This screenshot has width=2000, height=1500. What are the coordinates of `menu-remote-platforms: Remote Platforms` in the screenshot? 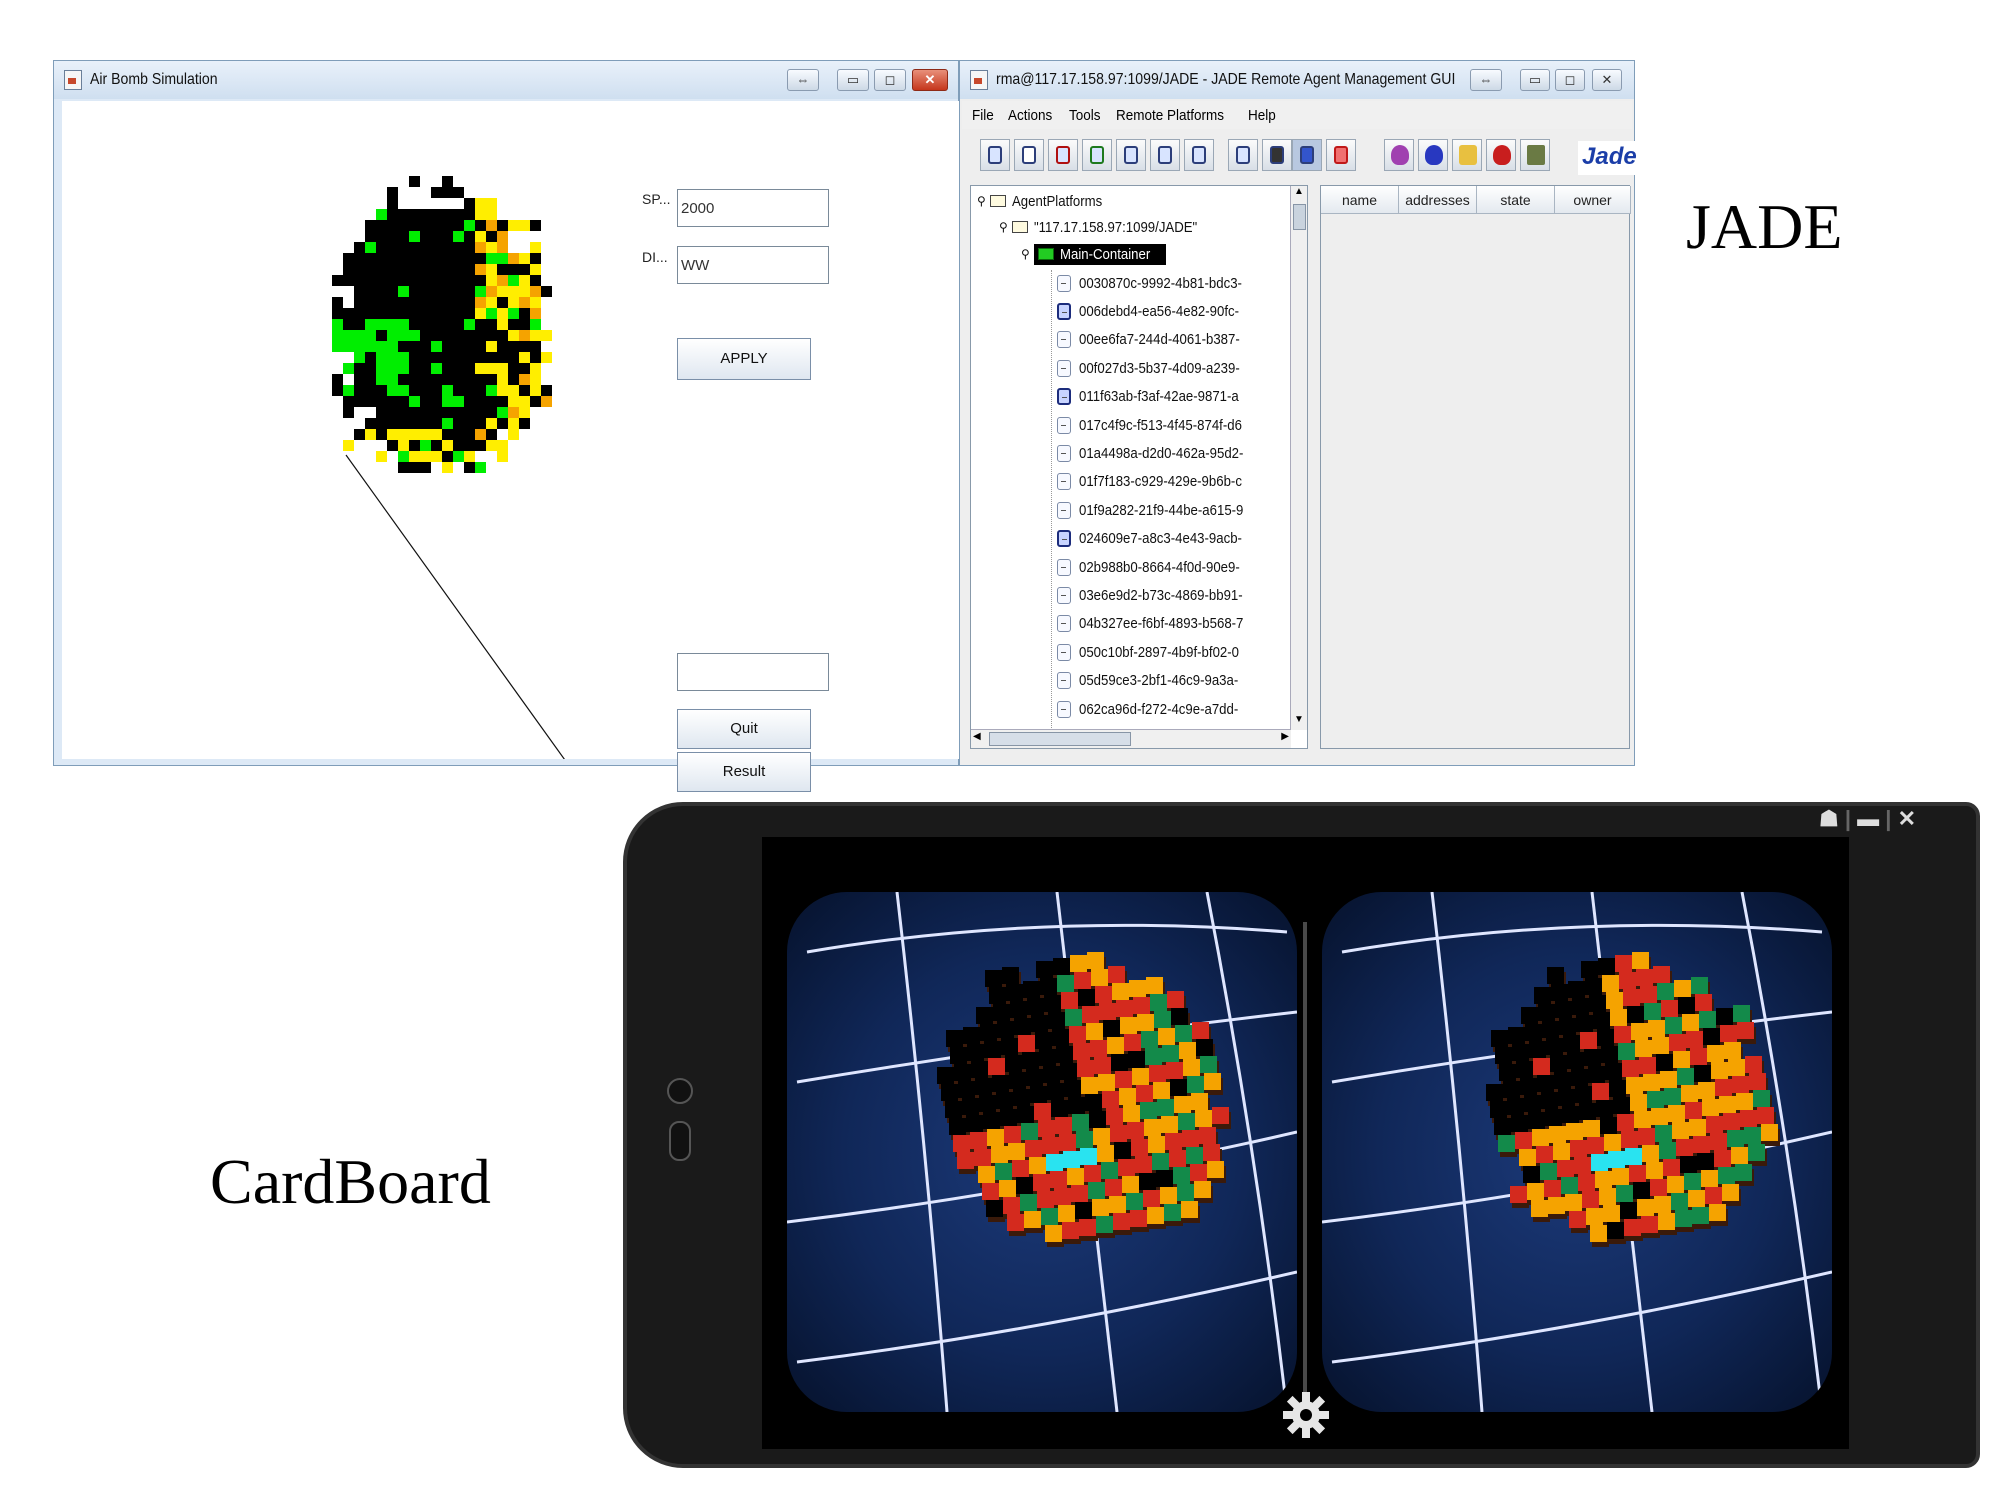 It's located at (1170, 115).